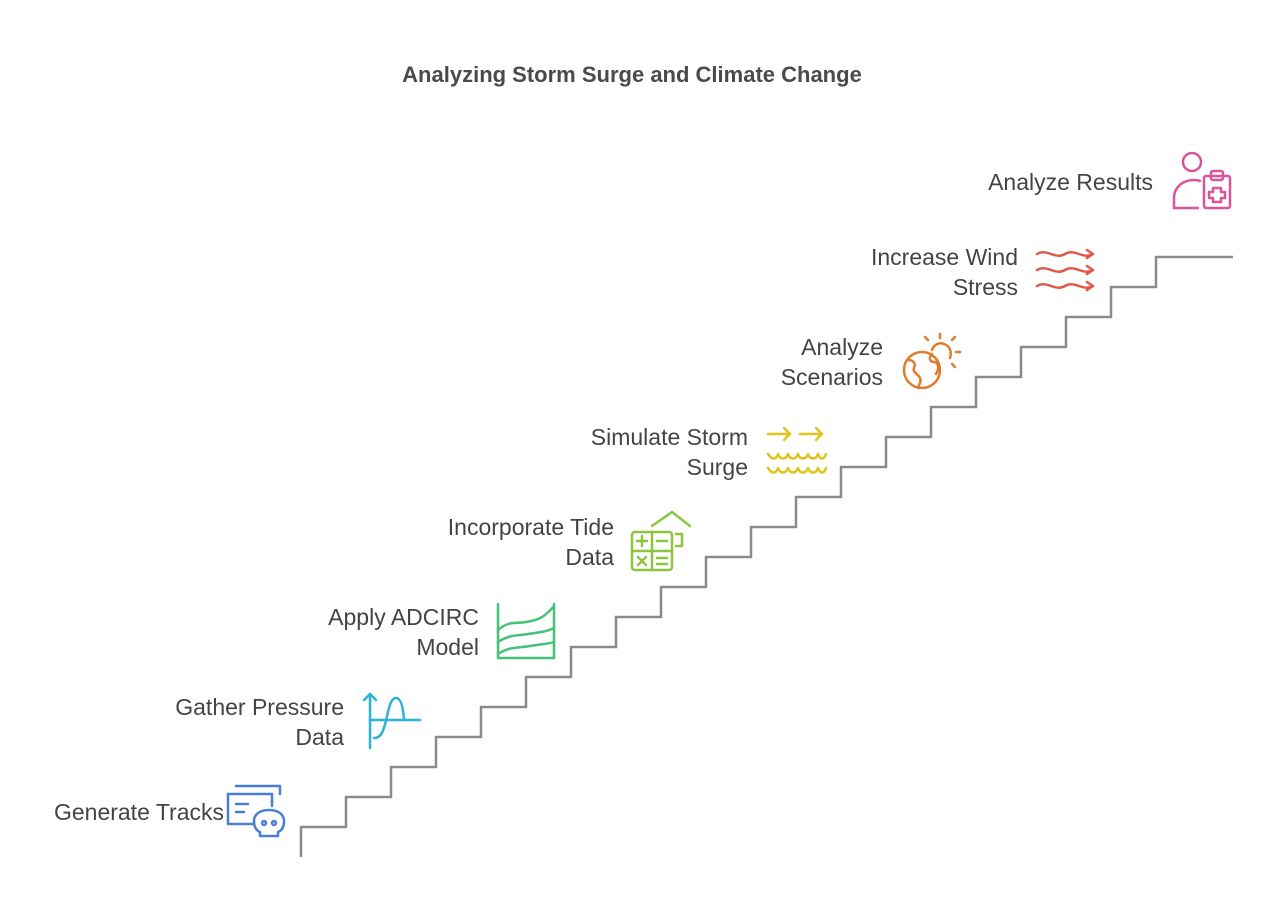  What do you see at coordinates (1070, 182) in the screenshot?
I see `step-label-analyze-results: Analyze Results` at bounding box center [1070, 182].